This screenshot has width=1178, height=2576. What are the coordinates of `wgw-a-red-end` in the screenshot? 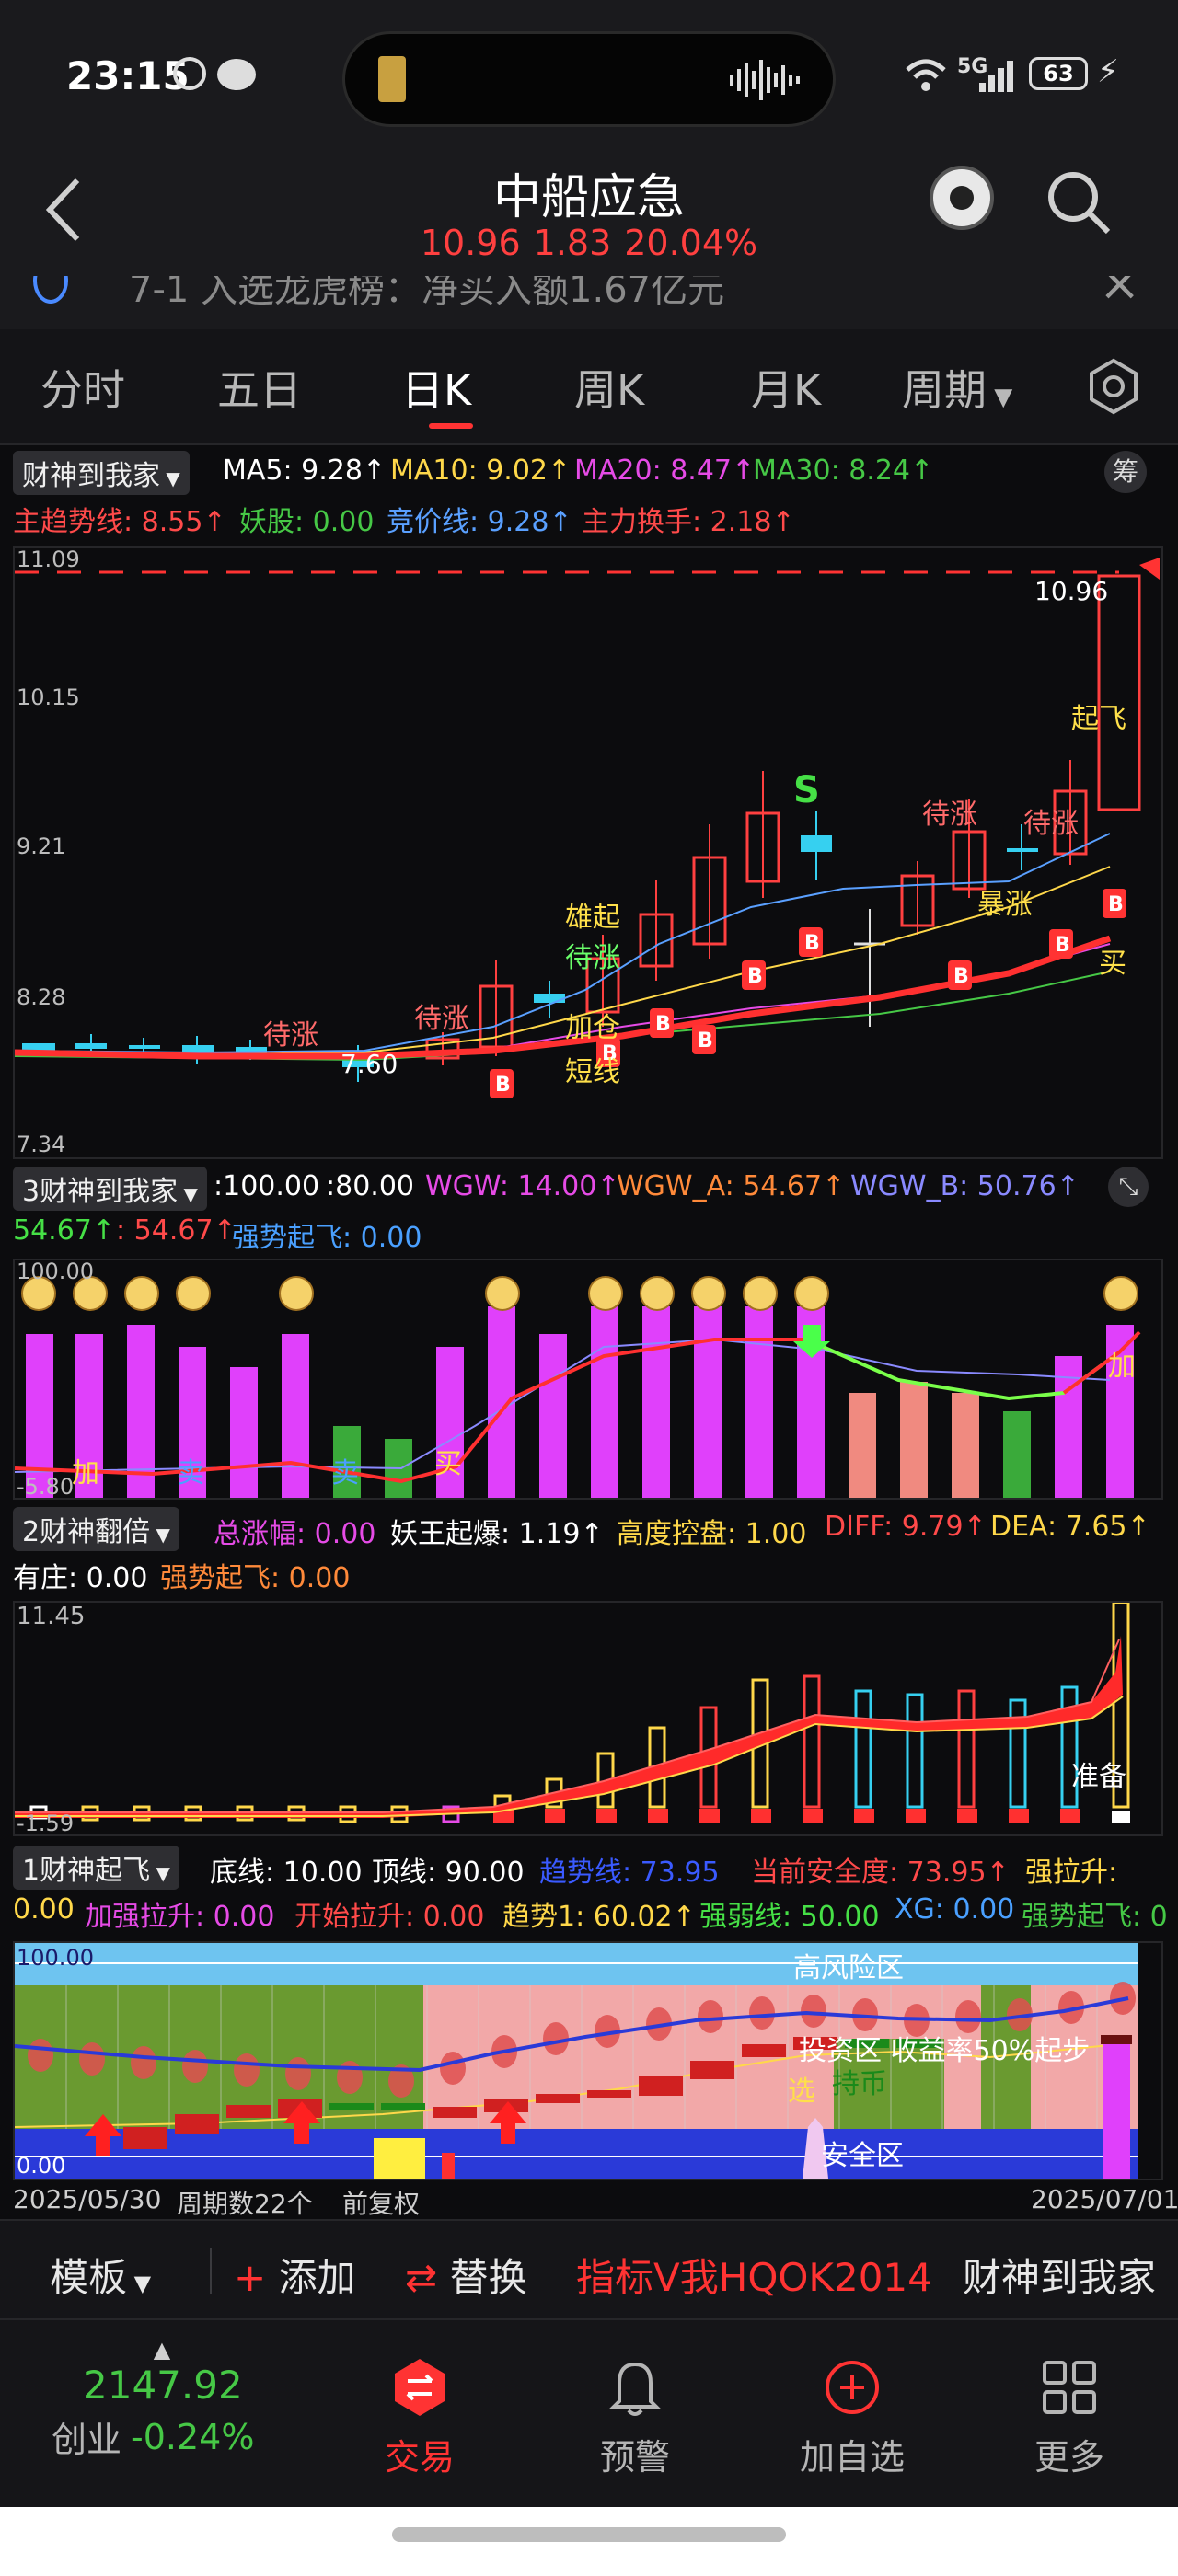 It's located at (1101, 1362).